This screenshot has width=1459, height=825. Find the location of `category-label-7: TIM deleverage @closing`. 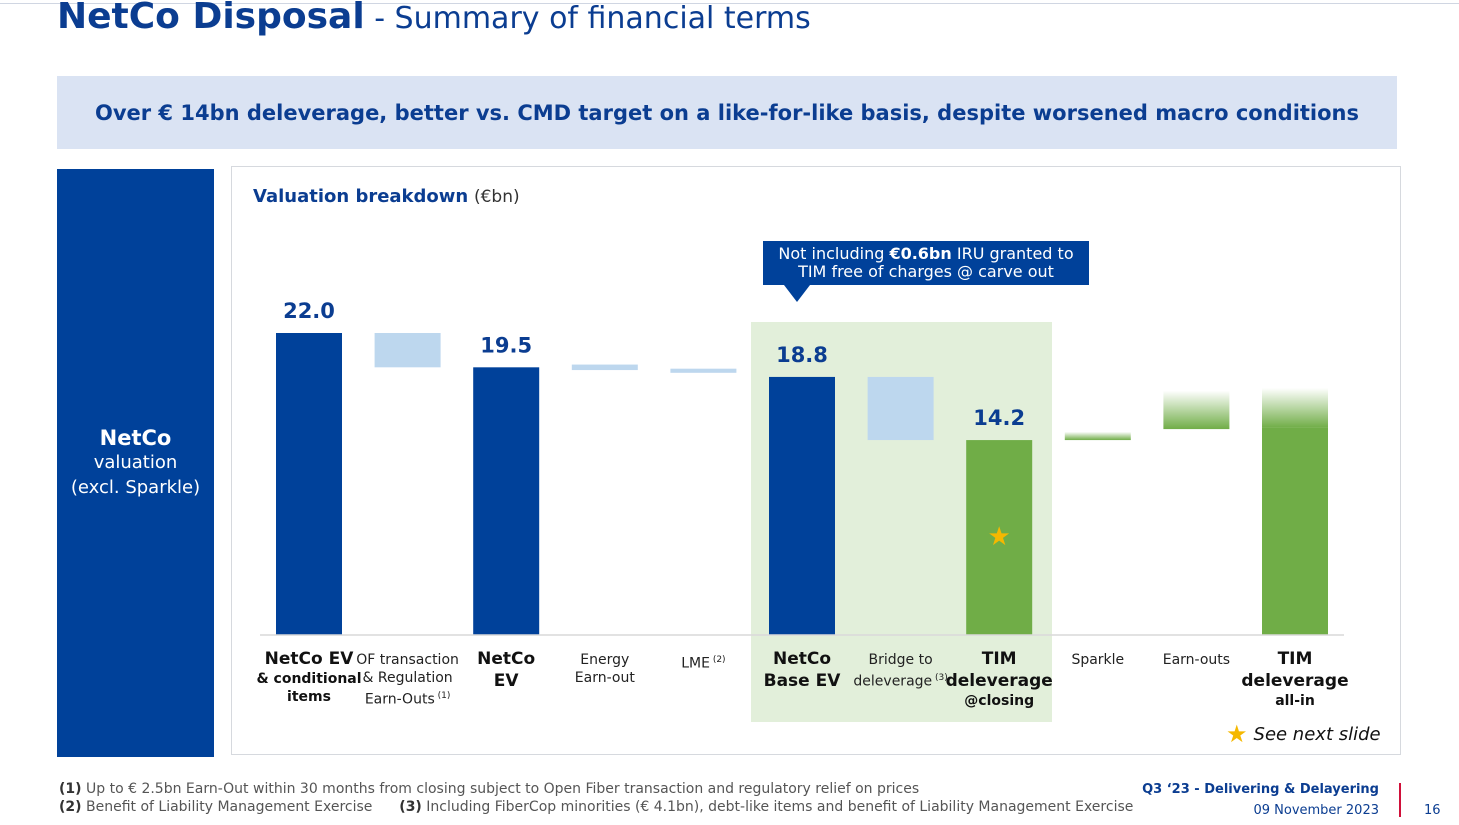

category-label-7: TIM deleverage @closing is located at coordinates (999, 679).